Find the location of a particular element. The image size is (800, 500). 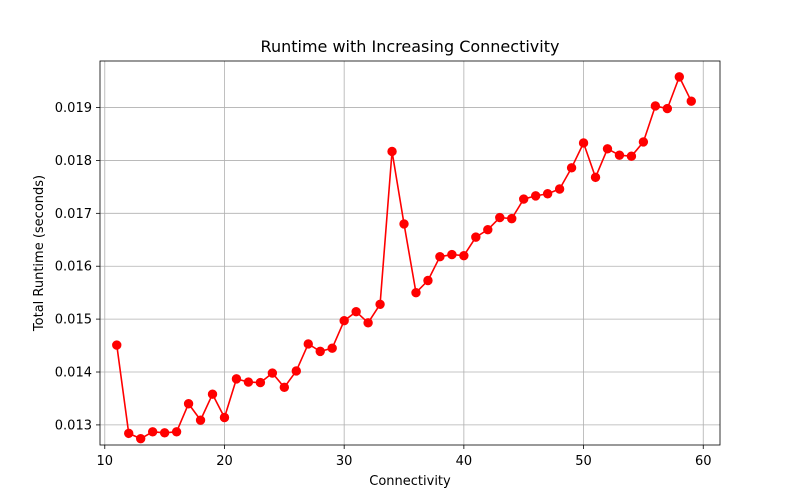

x-tick-label: 30 is located at coordinates (344, 461).